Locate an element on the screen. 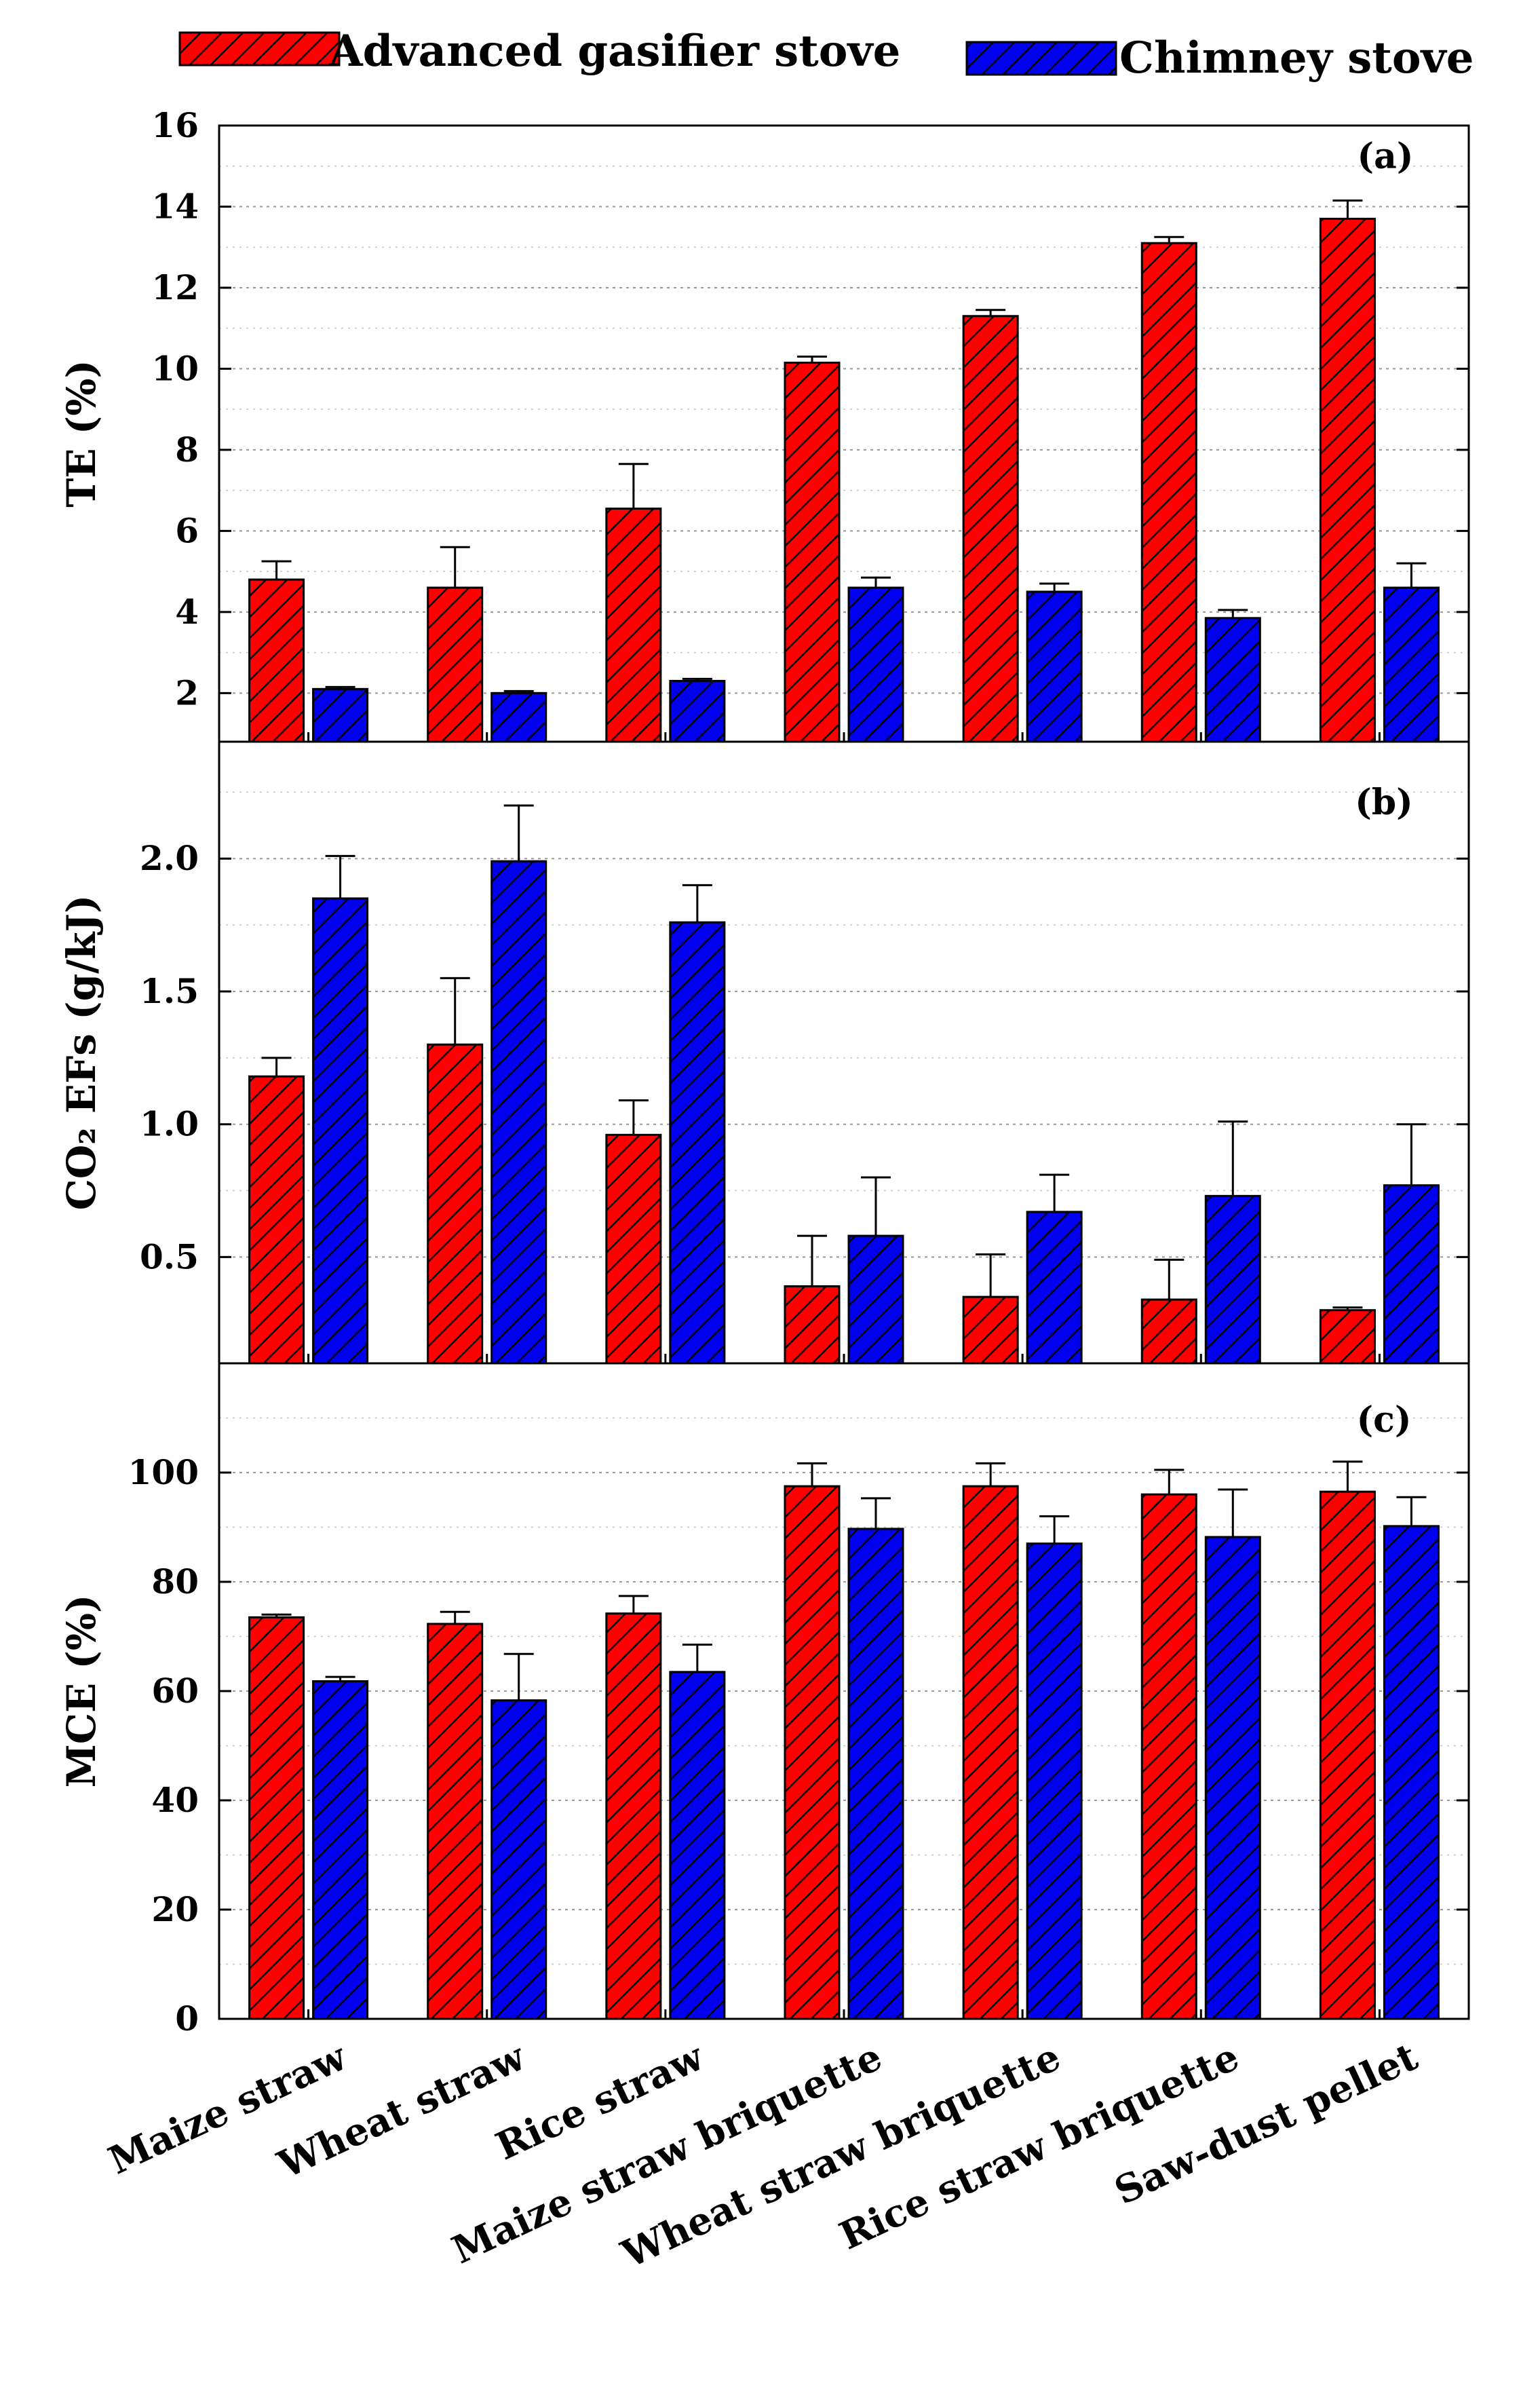 Image resolution: width=1540 pixels, height=2388 pixels. panel-tag: (c) is located at coordinates (1385, 1420).